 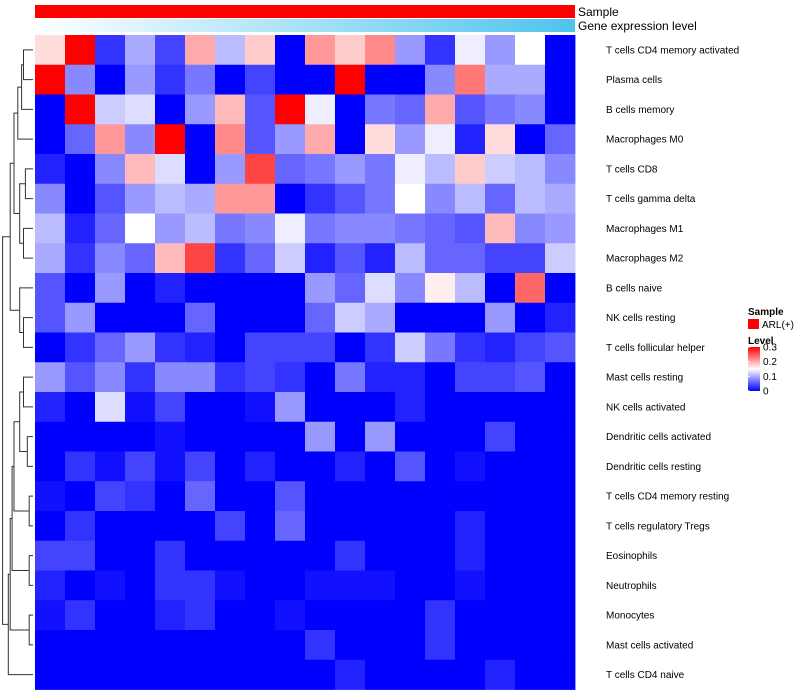 What do you see at coordinates (766, 392) in the screenshot?
I see `legend-tick-label: 0` at bounding box center [766, 392].